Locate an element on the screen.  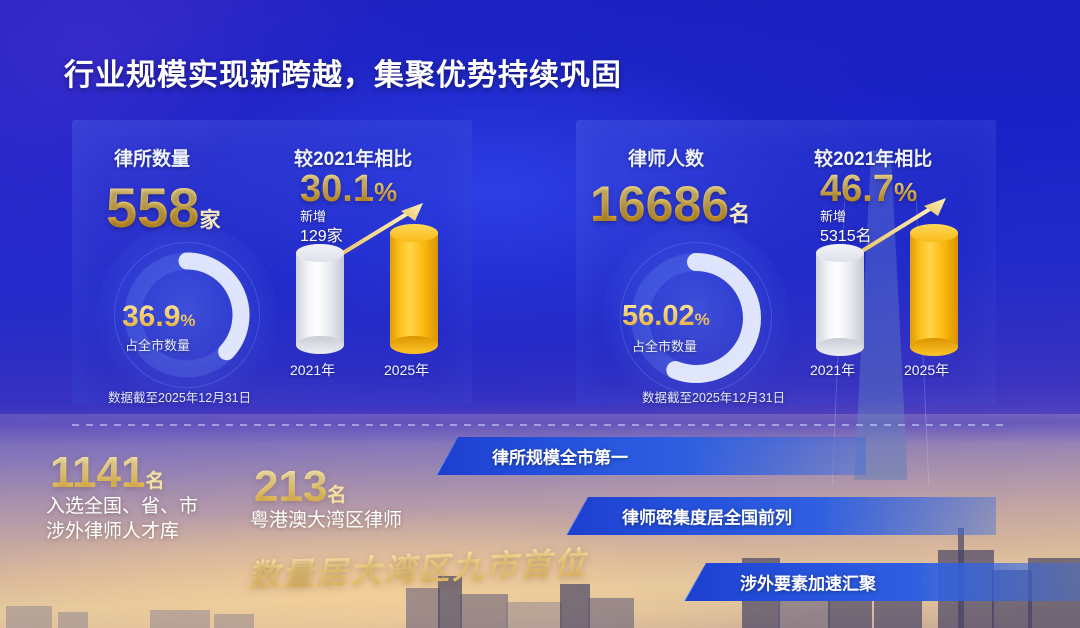
page-title: 行业规模实现新跨越，集聚优势持续巩固 is located at coordinates (343, 75).